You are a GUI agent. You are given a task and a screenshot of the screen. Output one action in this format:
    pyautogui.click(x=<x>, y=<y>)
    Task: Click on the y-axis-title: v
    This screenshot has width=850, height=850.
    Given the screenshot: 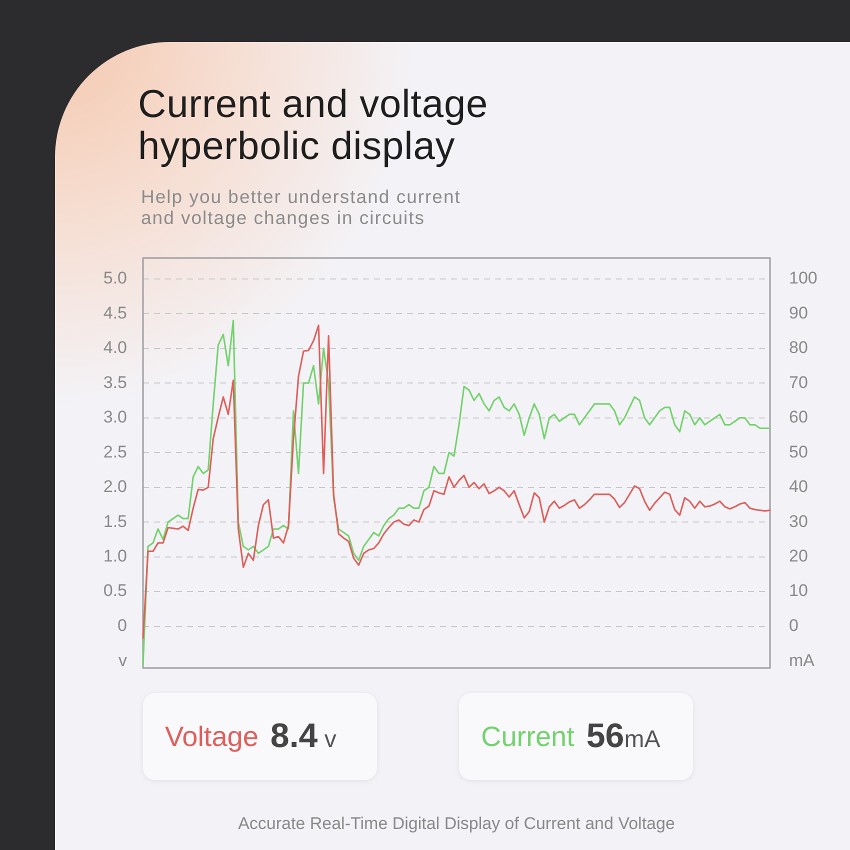 What is the action you would take?
    pyautogui.click(x=122, y=661)
    